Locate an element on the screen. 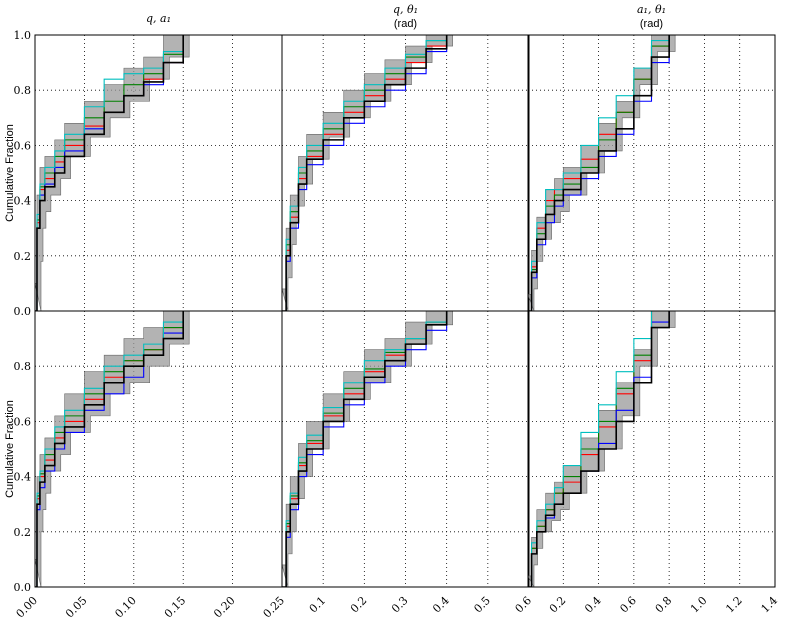 The height and width of the screenshot is (627, 789). x-tick-label: 0.15 is located at coordinates (175, 607).